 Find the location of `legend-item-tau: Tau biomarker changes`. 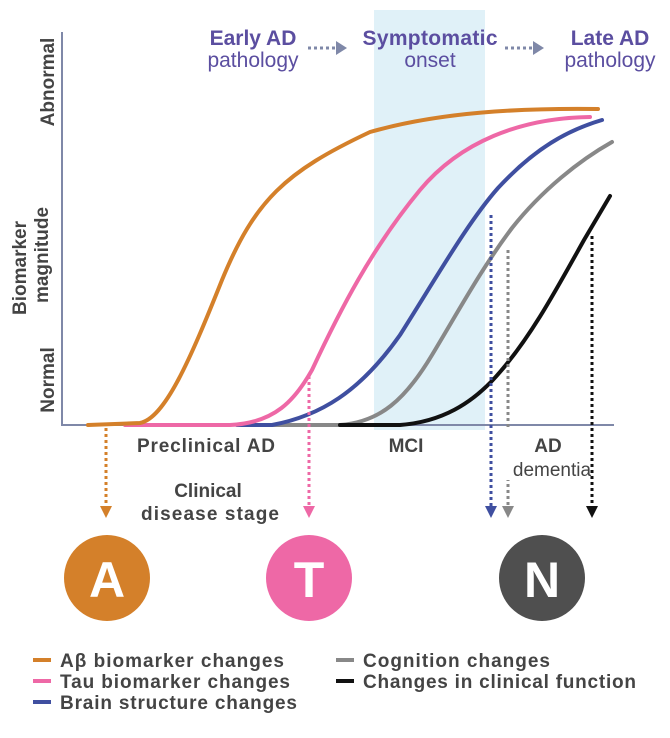

legend-item-tau: Tau biomarker changes is located at coordinates (175, 682).